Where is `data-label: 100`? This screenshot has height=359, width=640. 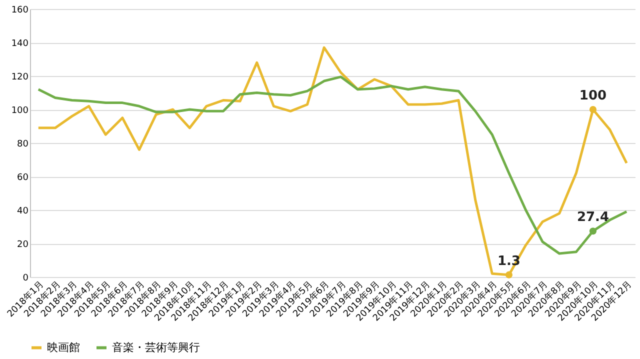 data-label: 100 is located at coordinates (593, 96).